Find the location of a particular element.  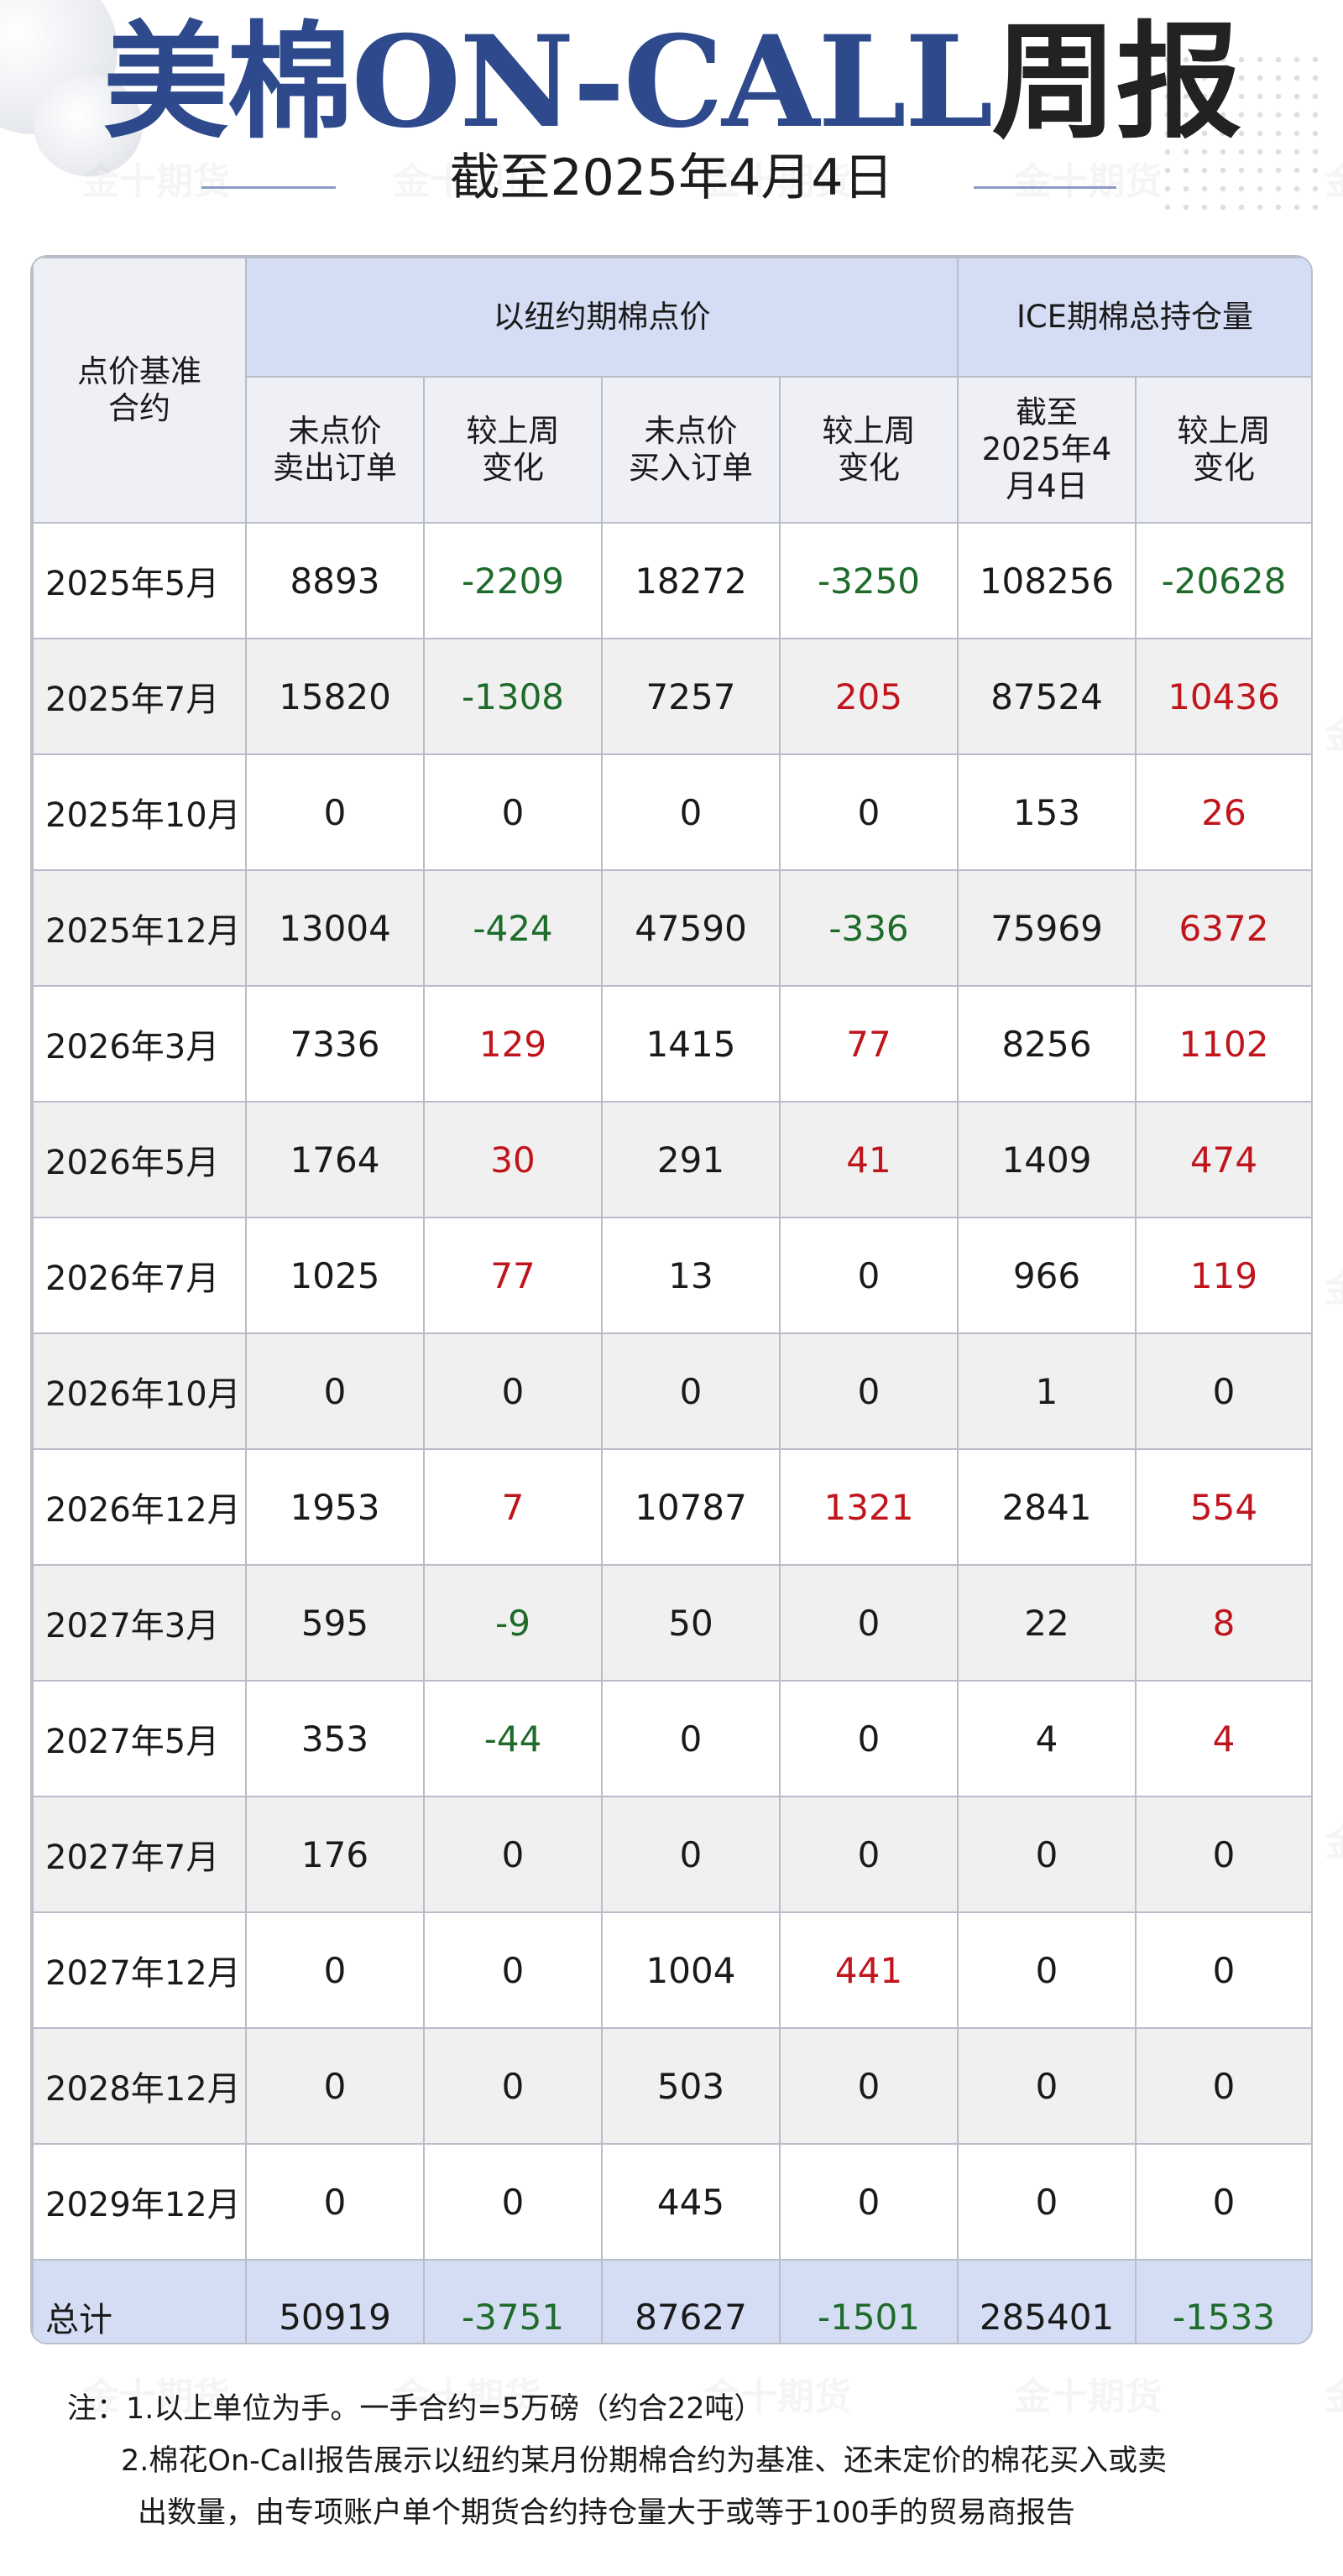

contract-month-cell: 2027年12月 is located at coordinates (139, 1970).